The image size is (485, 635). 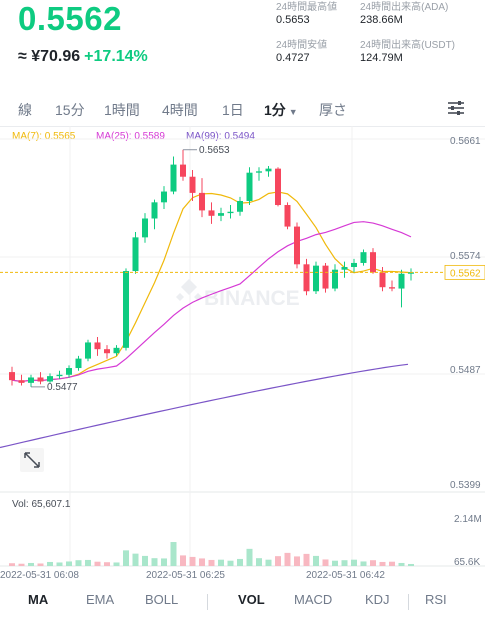 I want to click on stat-high-value: 0.5653, so click(x=293, y=20).